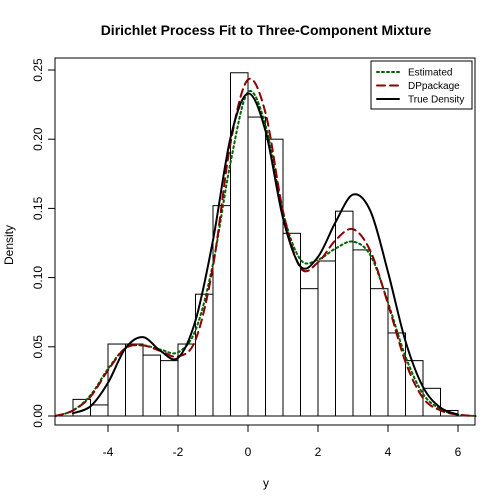  I want to click on y-tick-label-1: 0.00, so click(38, 416).